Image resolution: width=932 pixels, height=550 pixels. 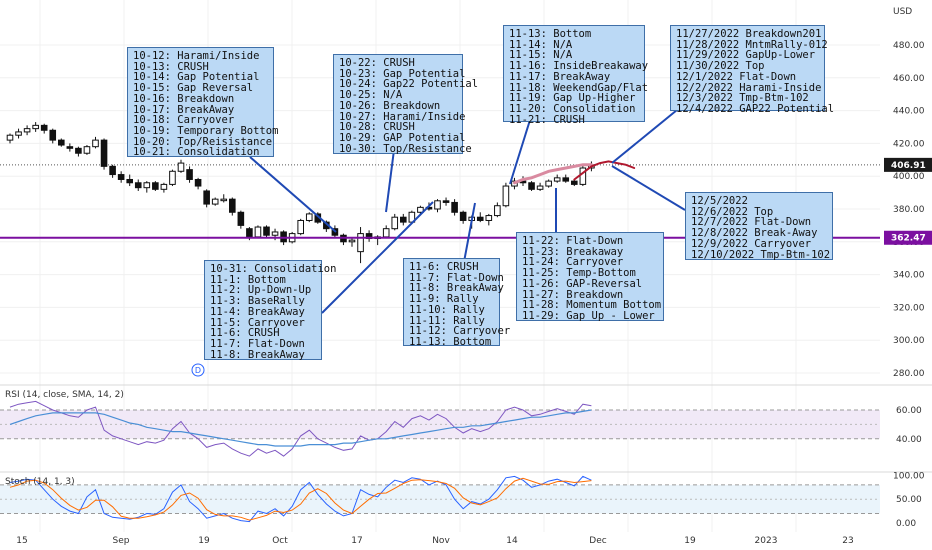 I want to click on note-line: 11-1: Bottom, so click(x=248, y=279).